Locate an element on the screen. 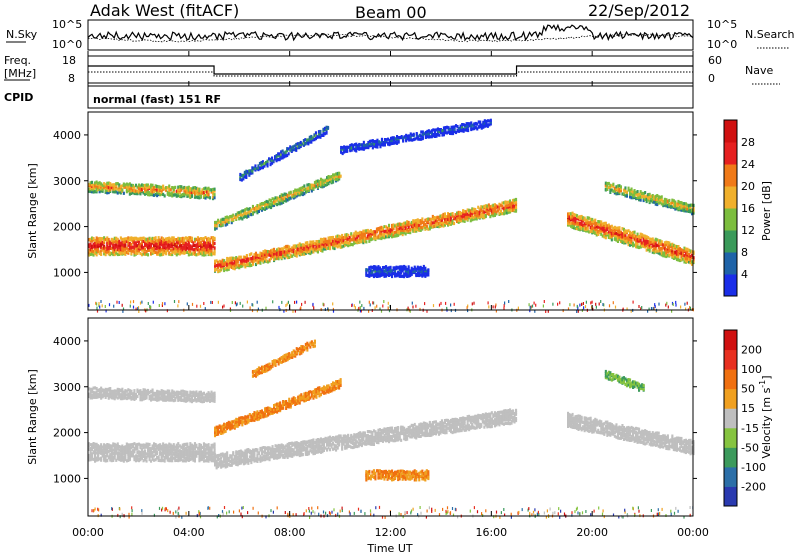 The width and height of the screenshot is (800, 558). freq-unit-label: [MHz] is located at coordinates (20, 73).